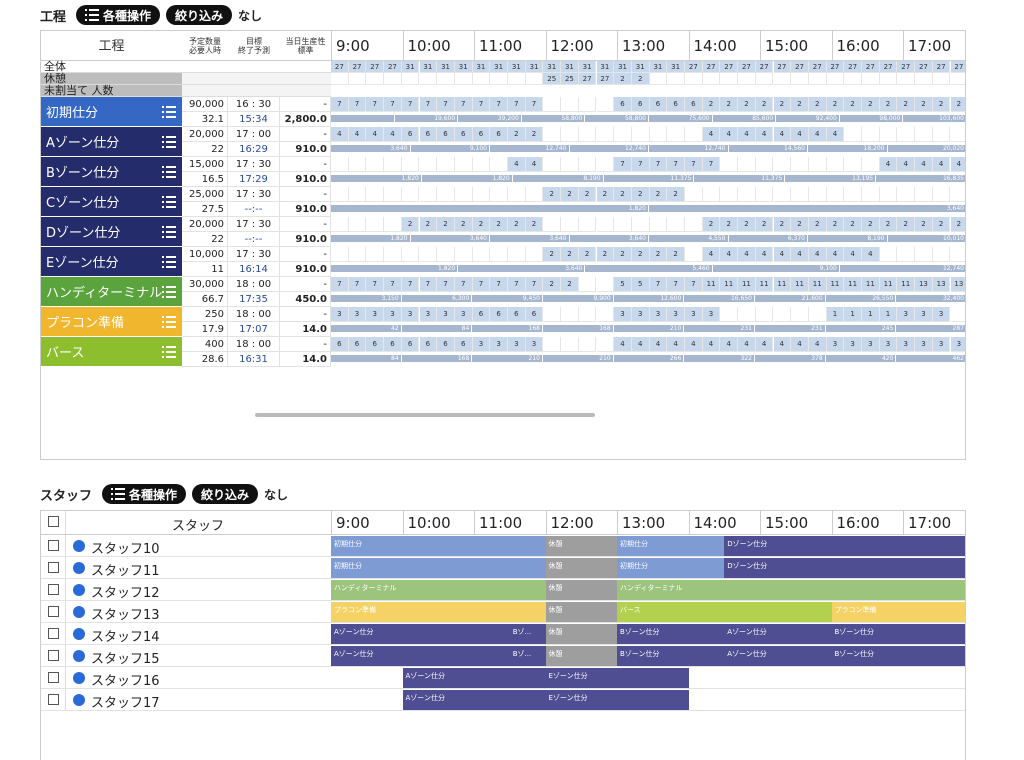  I want to click on schedule-block: プラコン準備, so click(438, 612).